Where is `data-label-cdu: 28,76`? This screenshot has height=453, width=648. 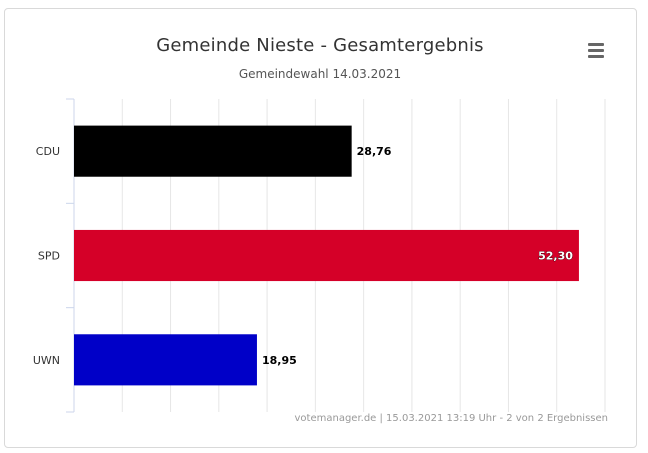 data-label-cdu: 28,76 is located at coordinates (374, 151).